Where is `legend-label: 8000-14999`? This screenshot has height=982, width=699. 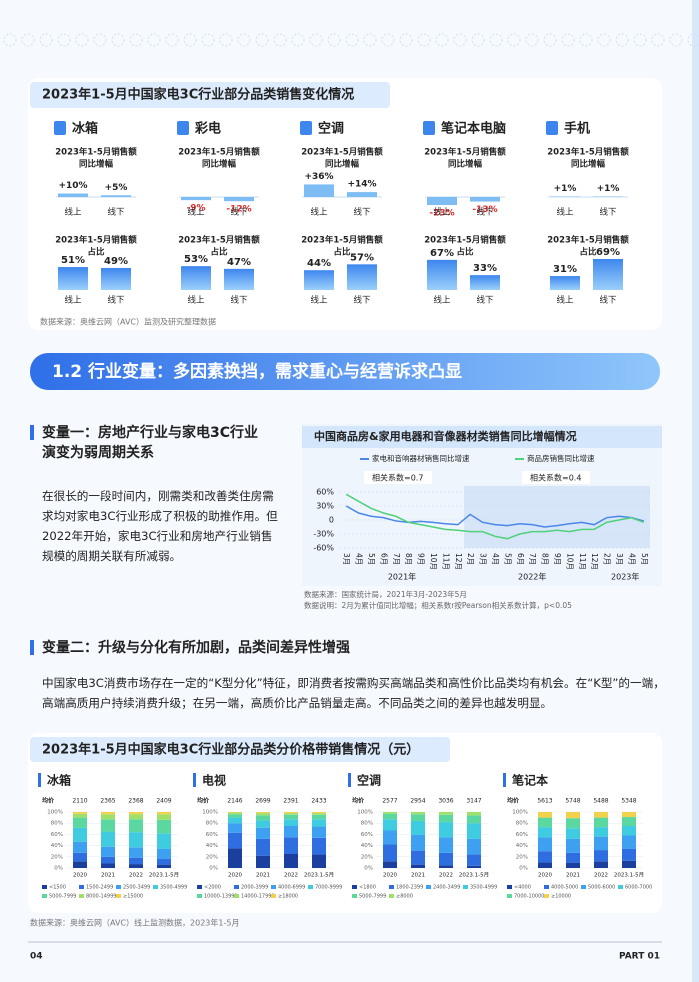 legend-label: 8000-14999 is located at coordinates (101, 897).